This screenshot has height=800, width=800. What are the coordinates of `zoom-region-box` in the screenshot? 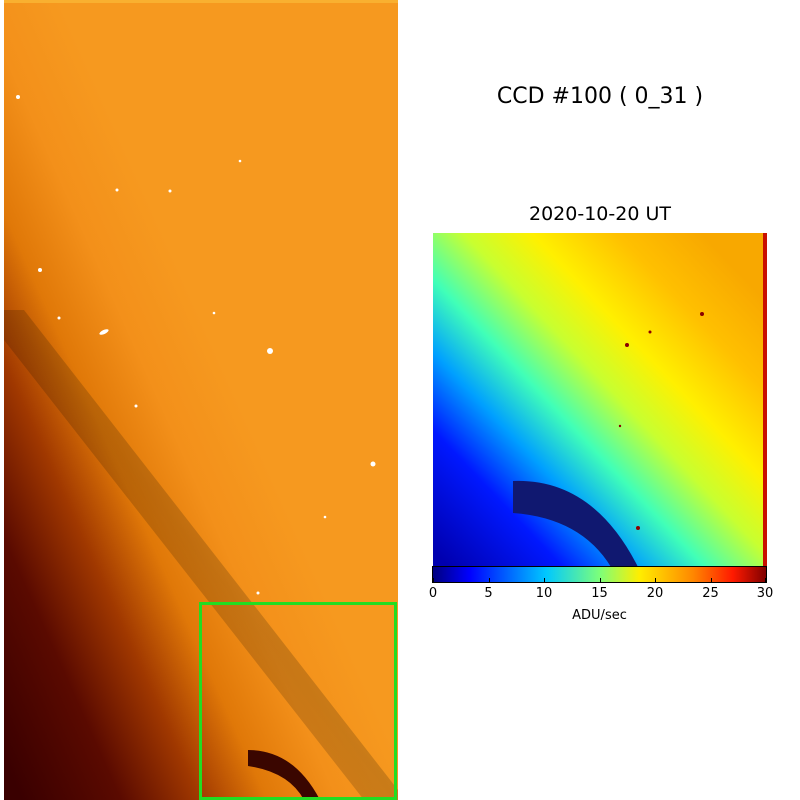 It's located at (298, 701).